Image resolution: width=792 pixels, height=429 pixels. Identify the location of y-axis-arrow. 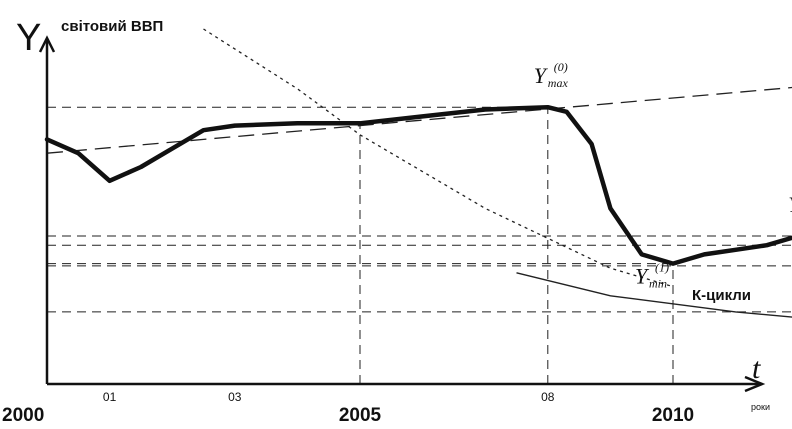
(47, 44).